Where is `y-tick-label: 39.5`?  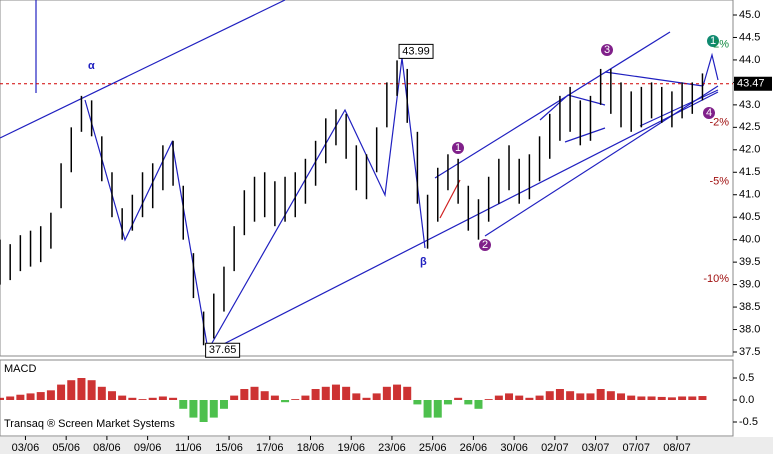
y-tick-label: 39.5 is located at coordinates (749, 262).